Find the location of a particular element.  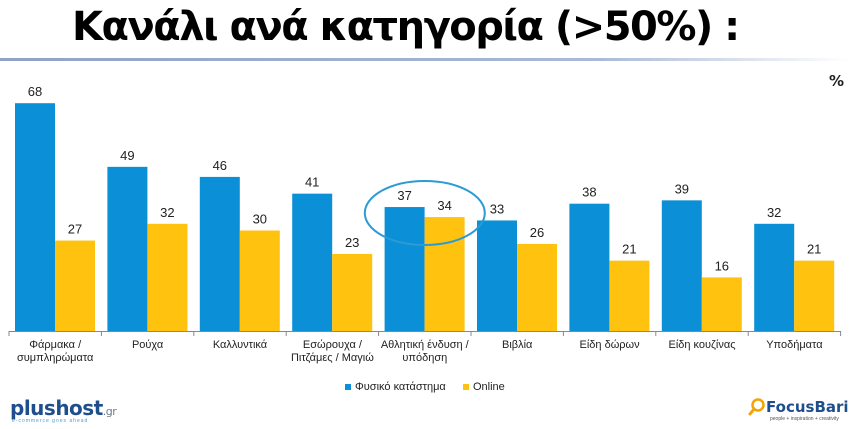

legend-label-online: Online is located at coordinates (489, 387).